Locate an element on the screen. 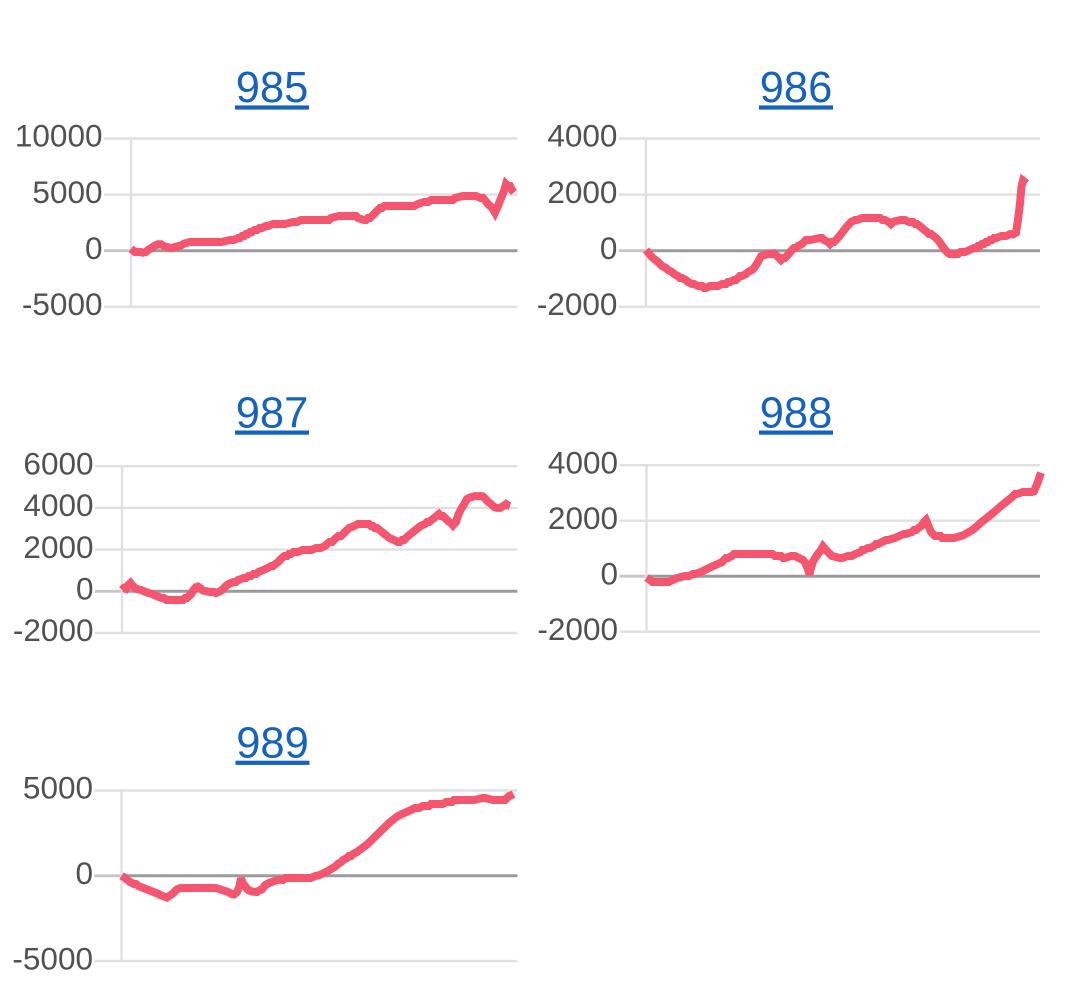  svg-text: 986 is located at coordinates (796, 88).